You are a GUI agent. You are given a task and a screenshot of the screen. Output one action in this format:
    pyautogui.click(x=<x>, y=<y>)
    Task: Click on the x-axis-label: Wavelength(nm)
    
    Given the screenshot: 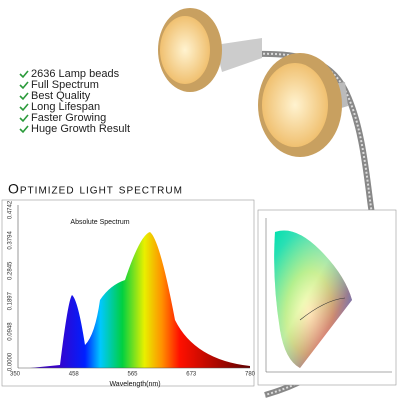 What is the action you would take?
    pyautogui.click(x=134, y=384)
    